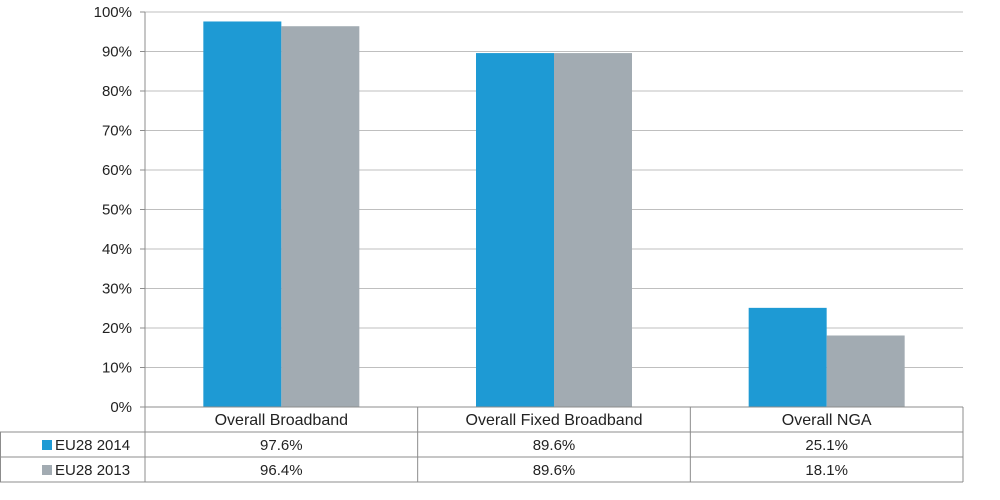 This screenshot has width=1000, height=500. What do you see at coordinates (92, 445) in the screenshot?
I see `legend-label: EU28 2014` at bounding box center [92, 445].